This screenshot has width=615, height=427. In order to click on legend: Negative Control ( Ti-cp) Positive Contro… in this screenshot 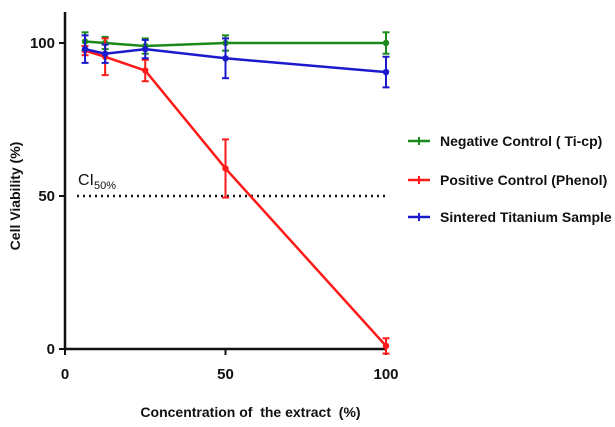, I will do `click(510, 179)`.